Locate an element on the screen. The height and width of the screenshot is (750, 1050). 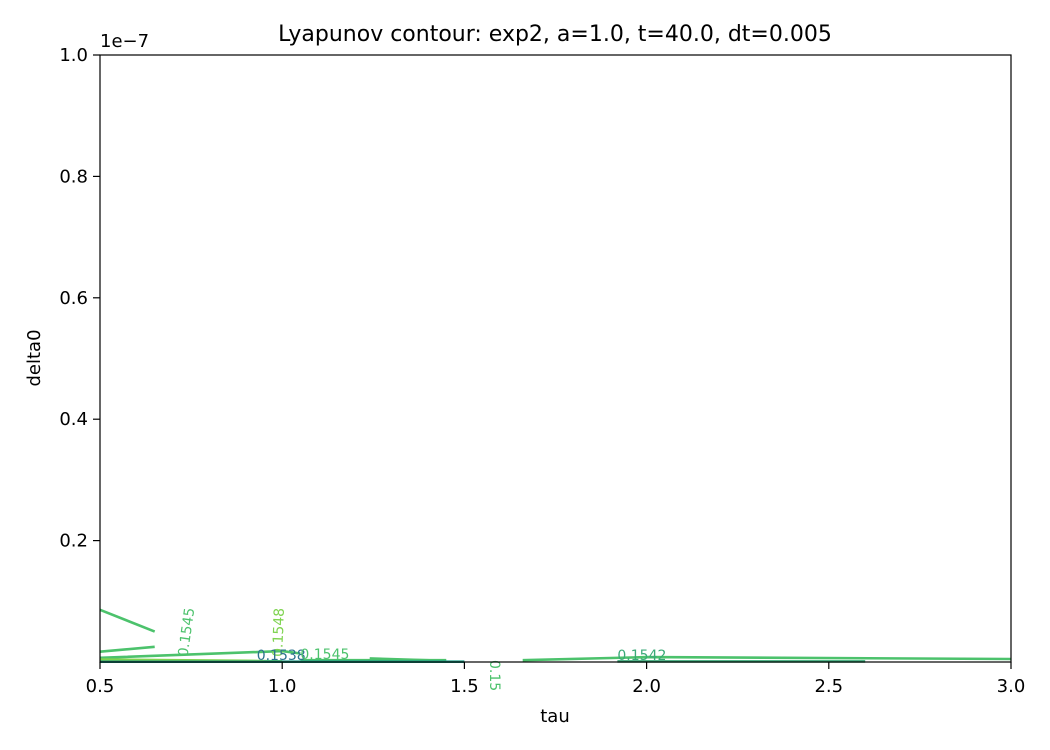
contour-label-1: 0.1548 is located at coordinates (279, 633).